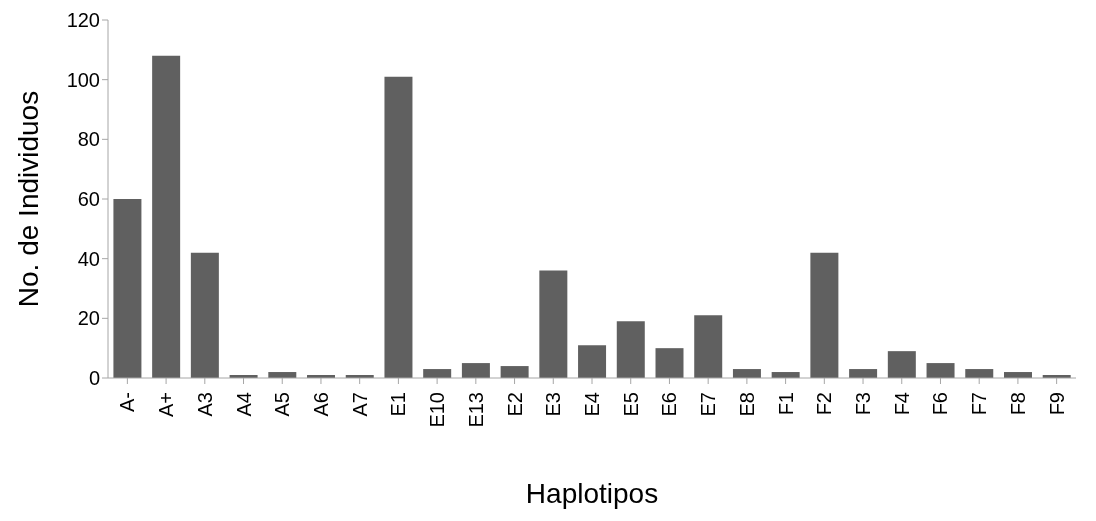 This screenshot has width=1096, height=521. Describe the element at coordinates (398, 404) in the screenshot. I see `x-tick-label: E1` at that location.